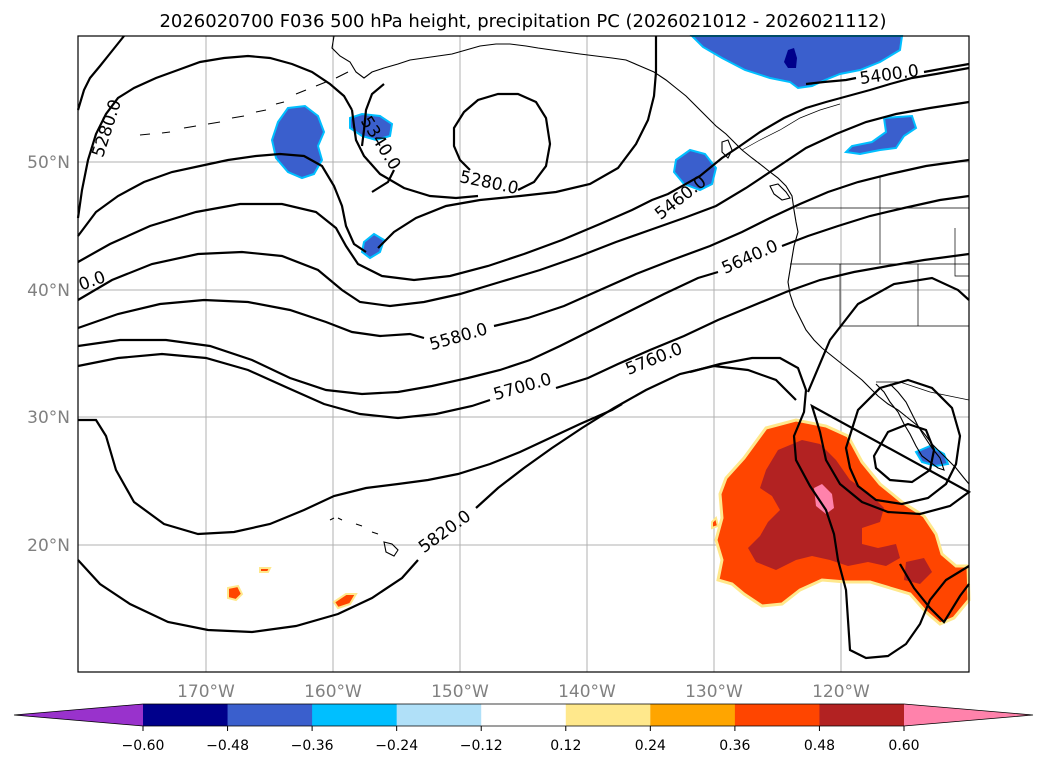 This screenshot has width=1047, height=765. Describe the element at coordinates (48, 163) in the screenshot. I see `lat-label-50n: 50°N` at that location.